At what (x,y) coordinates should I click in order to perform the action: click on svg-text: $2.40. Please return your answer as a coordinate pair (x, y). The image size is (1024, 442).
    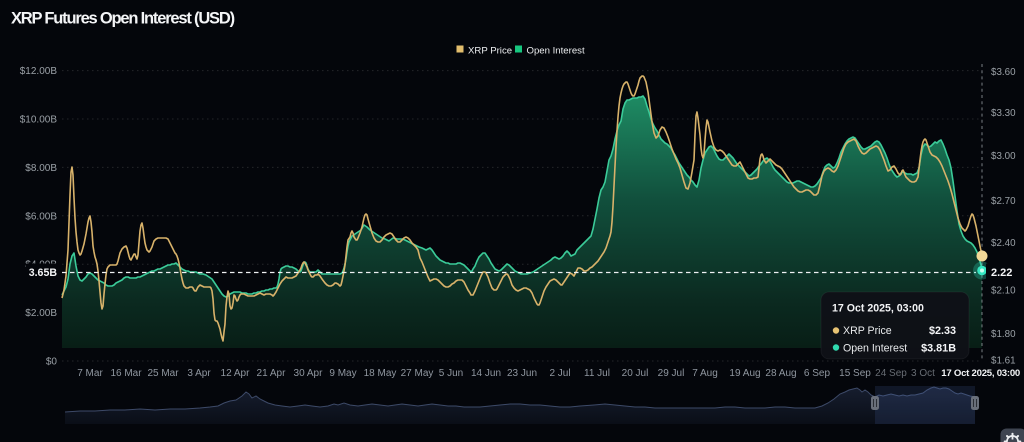
    Looking at the image, I should click on (1003, 243).